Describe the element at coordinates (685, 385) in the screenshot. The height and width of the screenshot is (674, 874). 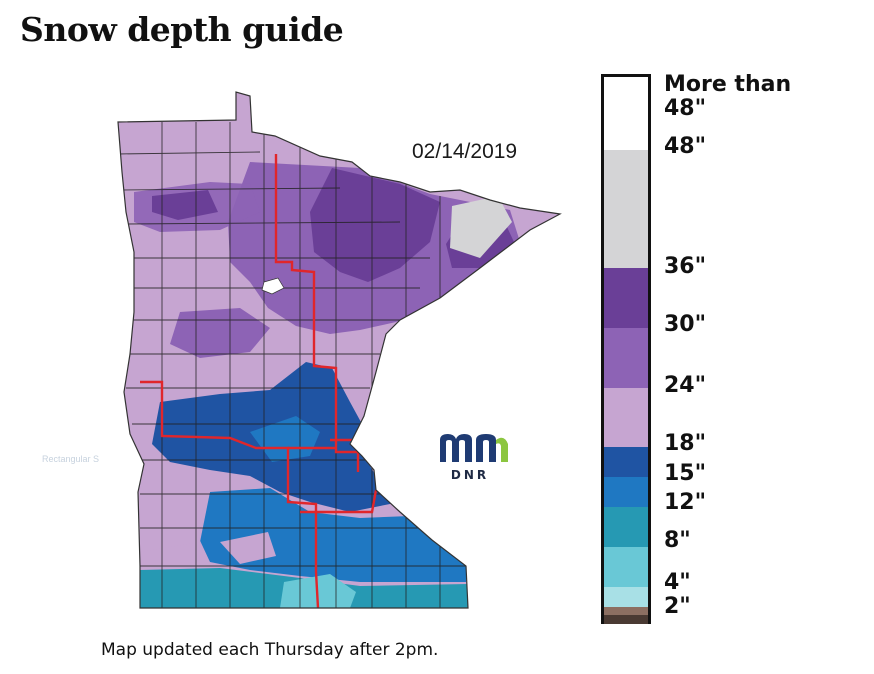
I see `legend-label-24: 24"` at that location.